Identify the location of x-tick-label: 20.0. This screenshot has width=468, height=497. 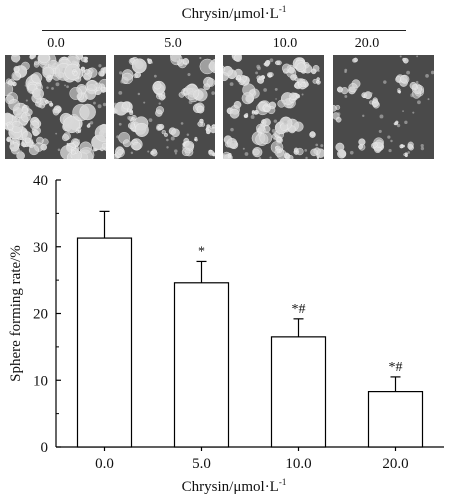
(395, 464).